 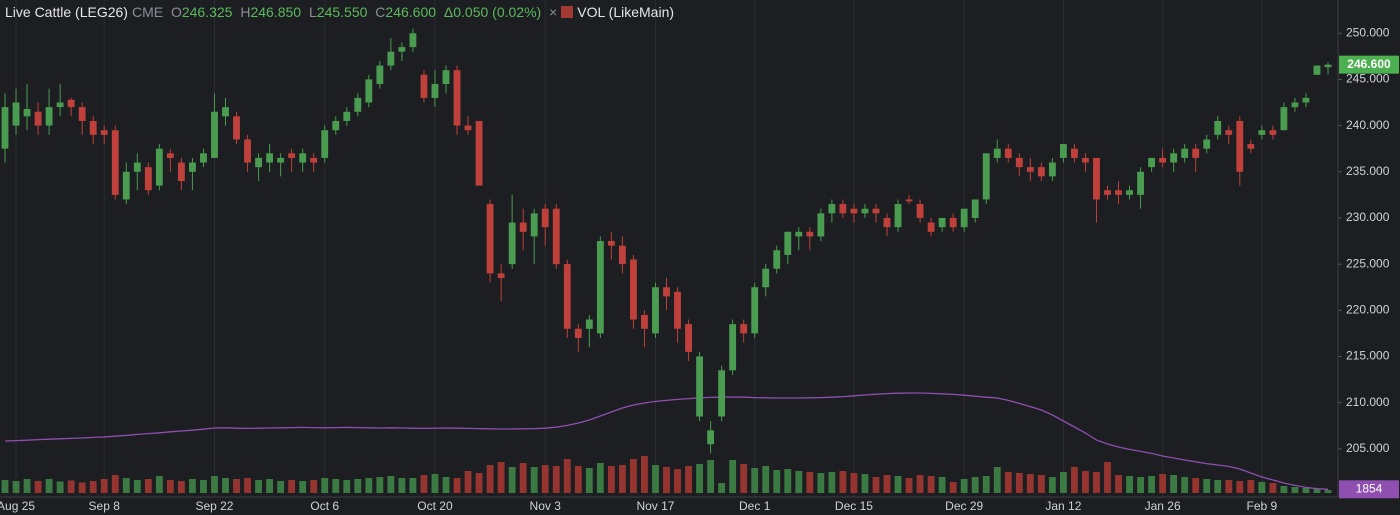 What do you see at coordinates (1369, 64) in the screenshot?
I see `last-price-label: 246.600` at bounding box center [1369, 64].